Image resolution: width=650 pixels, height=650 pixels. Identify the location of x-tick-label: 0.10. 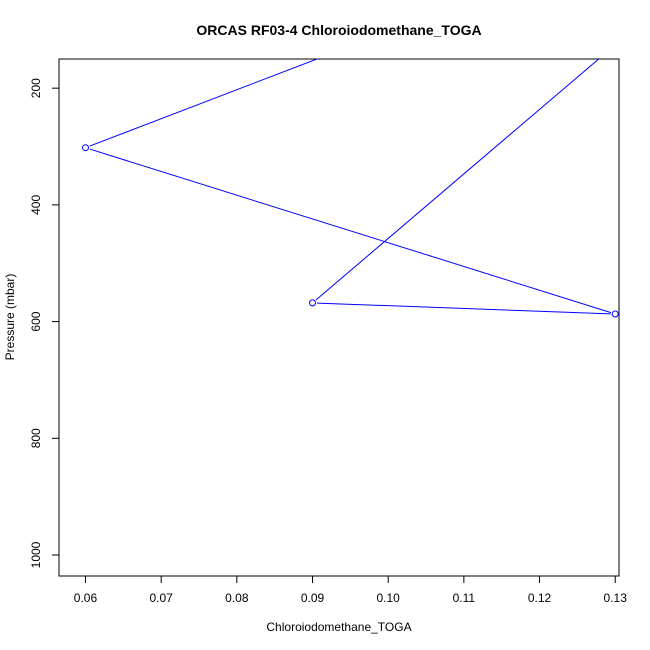
(389, 598).